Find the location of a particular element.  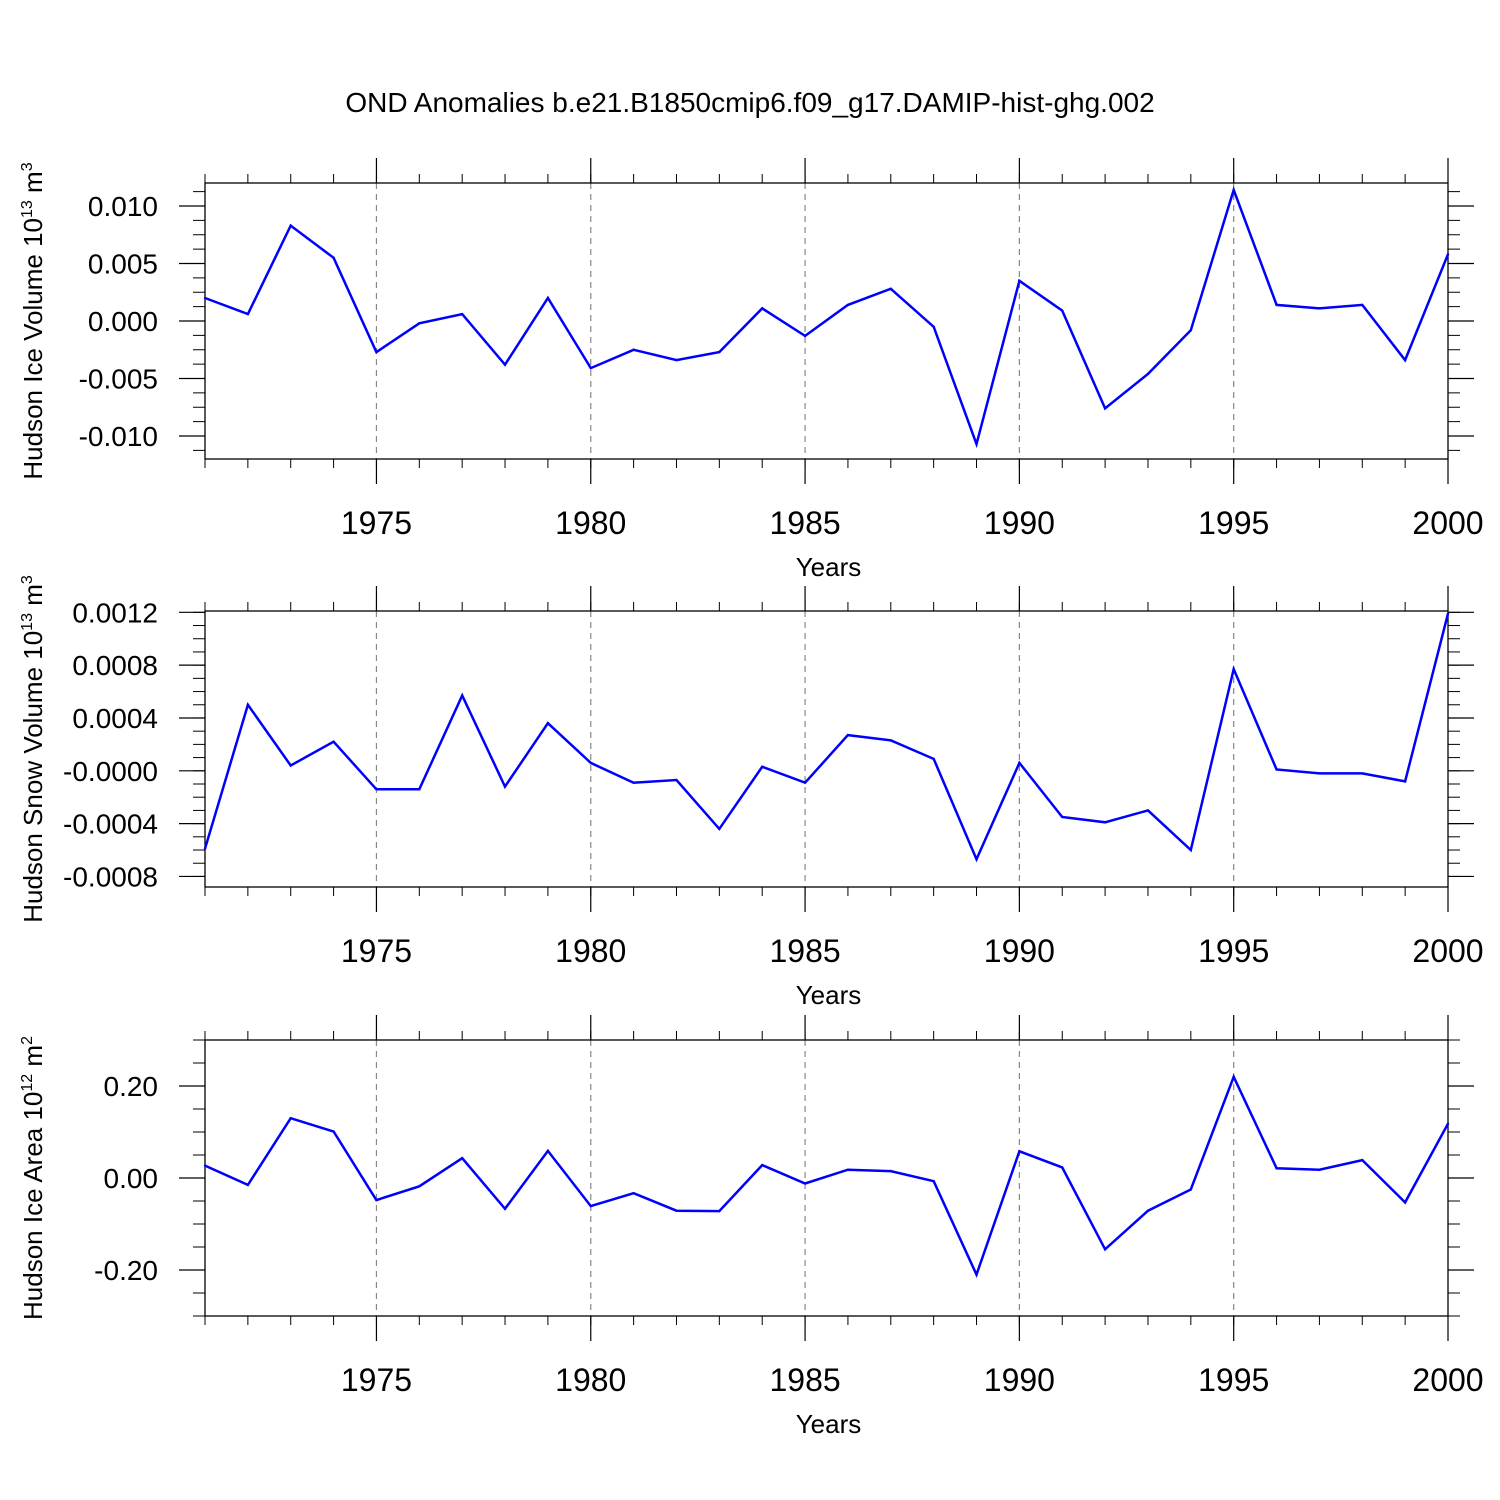

y-tick-label: 0.000 is located at coordinates (123, 321).